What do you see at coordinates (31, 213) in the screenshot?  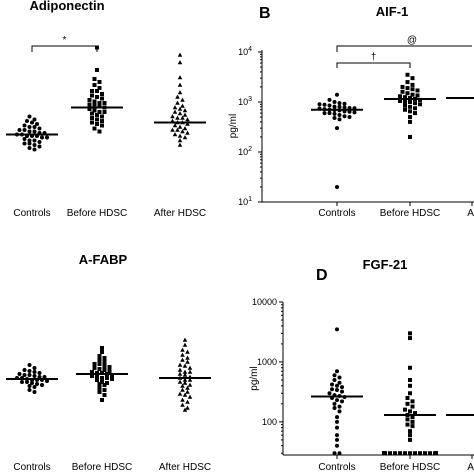 I see `category-label: Controls` at bounding box center [31, 213].